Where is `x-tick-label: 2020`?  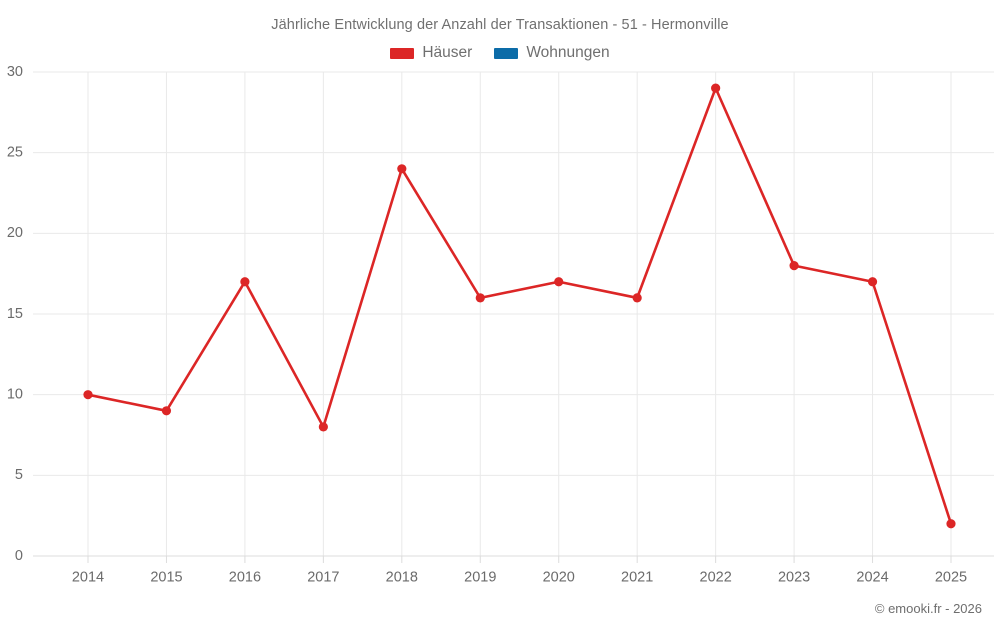
x-tick-label: 2020 is located at coordinates (559, 578).